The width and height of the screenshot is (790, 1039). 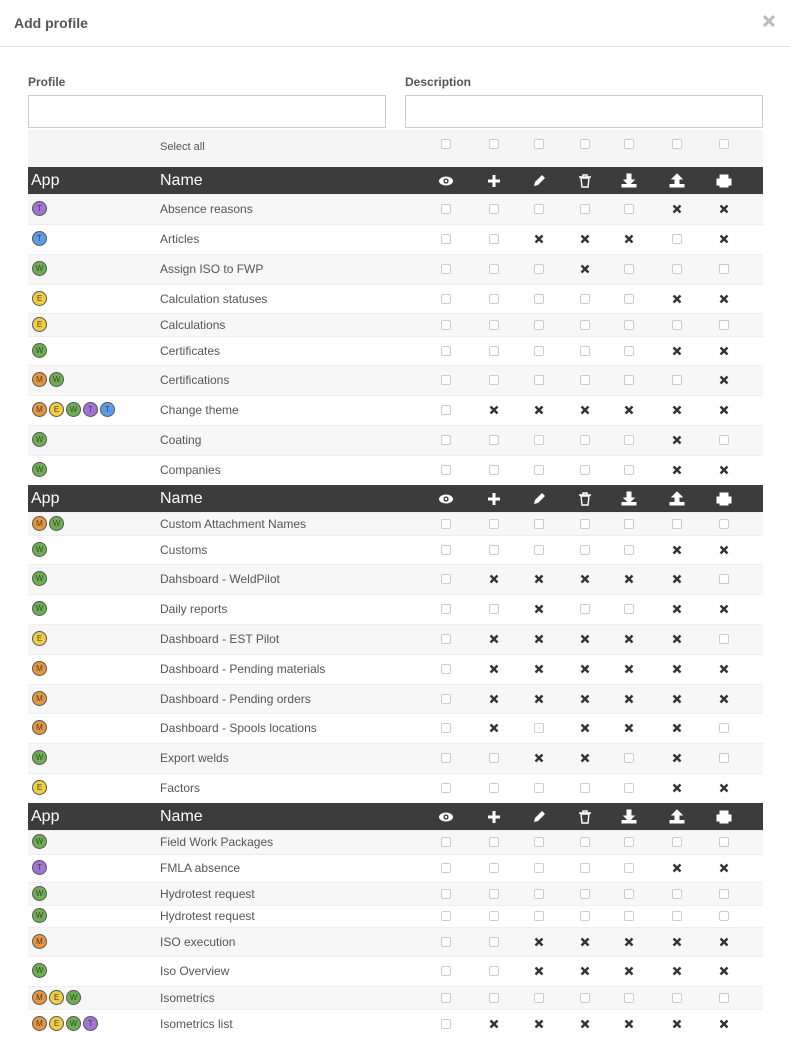 What do you see at coordinates (207, 111) in the screenshot?
I see `profile-input` at bounding box center [207, 111].